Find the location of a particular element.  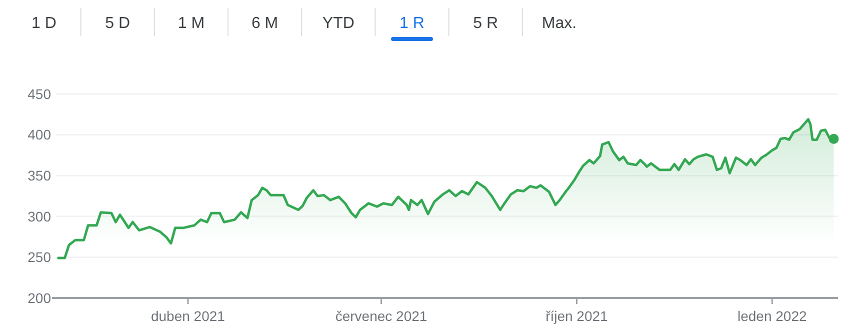

y-tick-label: 450 is located at coordinates (40, 94).